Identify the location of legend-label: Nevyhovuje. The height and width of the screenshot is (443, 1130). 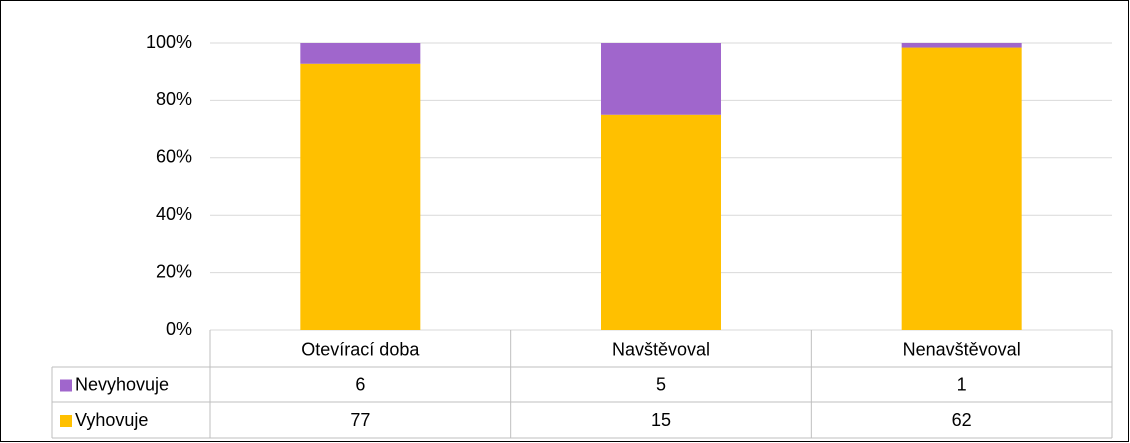
(122, 384).